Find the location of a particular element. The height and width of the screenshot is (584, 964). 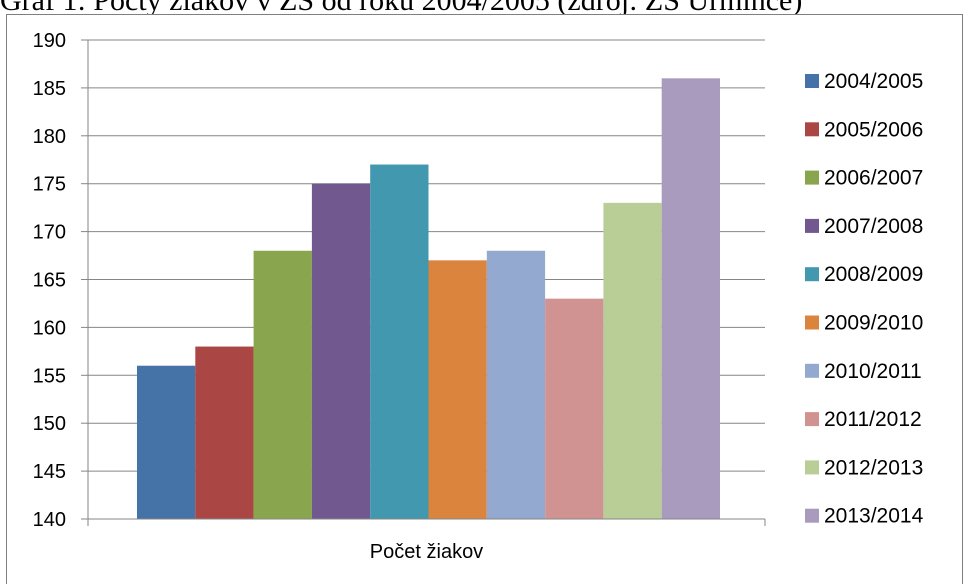

x-axis-categories: Počet žiakov is located at coordinates (426, 552).